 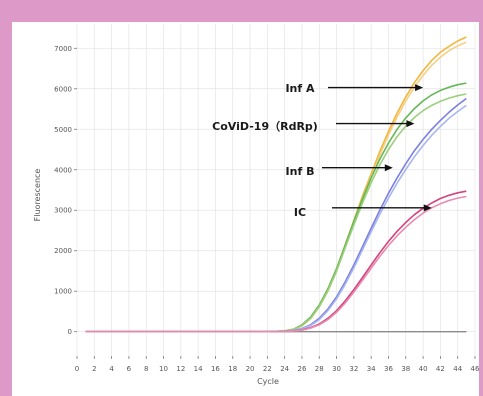 What do you see at coordinates (336, 369) in the screenshot?
I see `x-tick-label: 30` at bounding box center [336, 369].